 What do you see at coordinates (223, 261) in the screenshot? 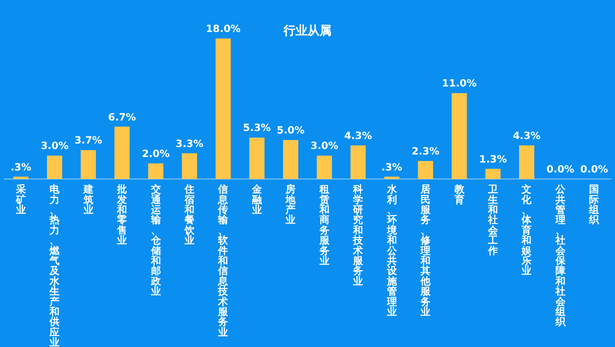
I see `category-label: 信息传输、软件和信息技术服务业` at bounding box center [223, 261].